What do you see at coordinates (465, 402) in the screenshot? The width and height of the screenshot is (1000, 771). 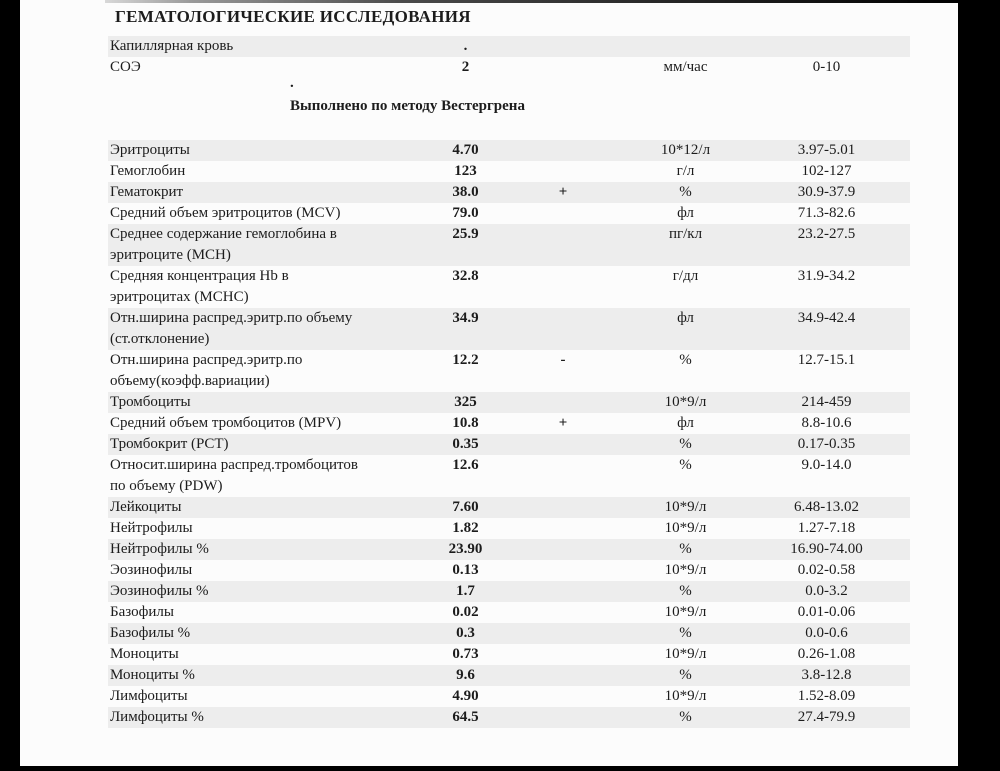 I see `test-value-cell: 325` at bounding box center [465, 402].